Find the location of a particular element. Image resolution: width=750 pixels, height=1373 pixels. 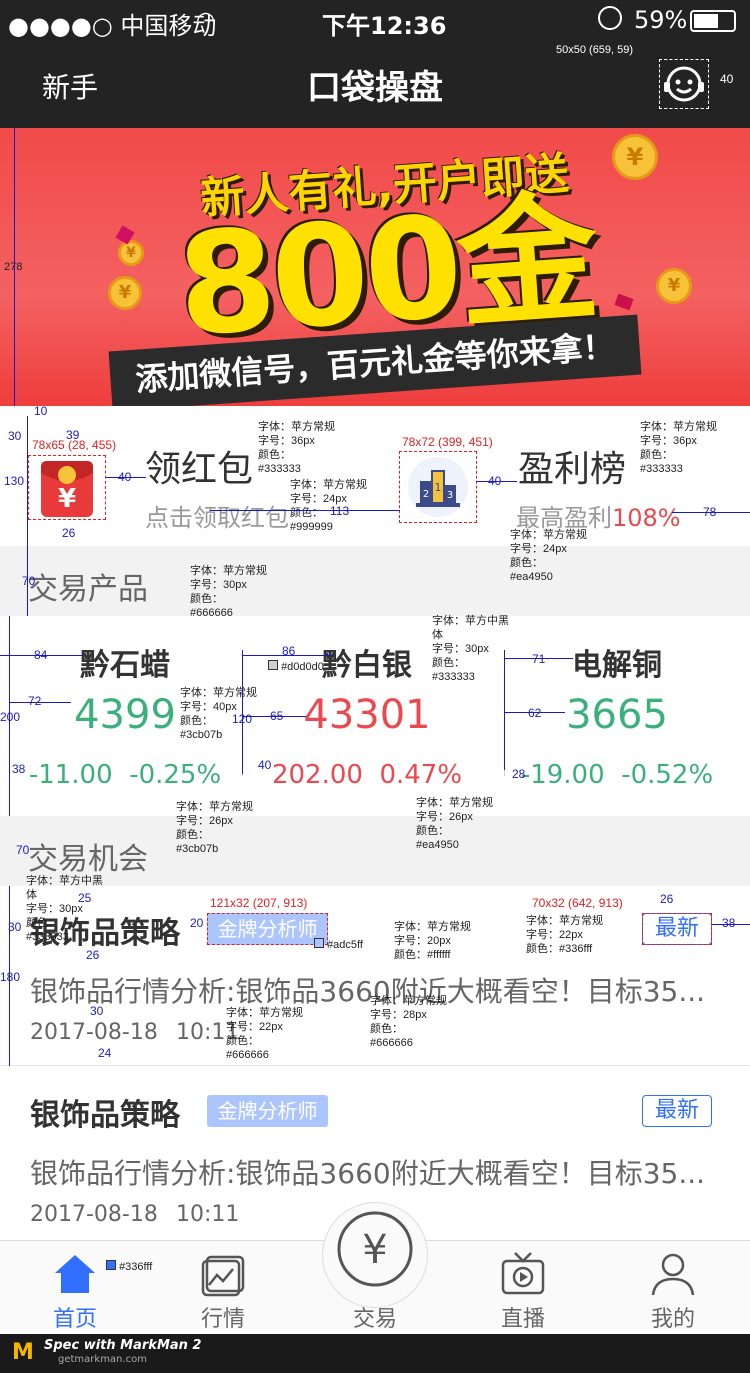

chart-icon is located at coordinates (223, 1276).